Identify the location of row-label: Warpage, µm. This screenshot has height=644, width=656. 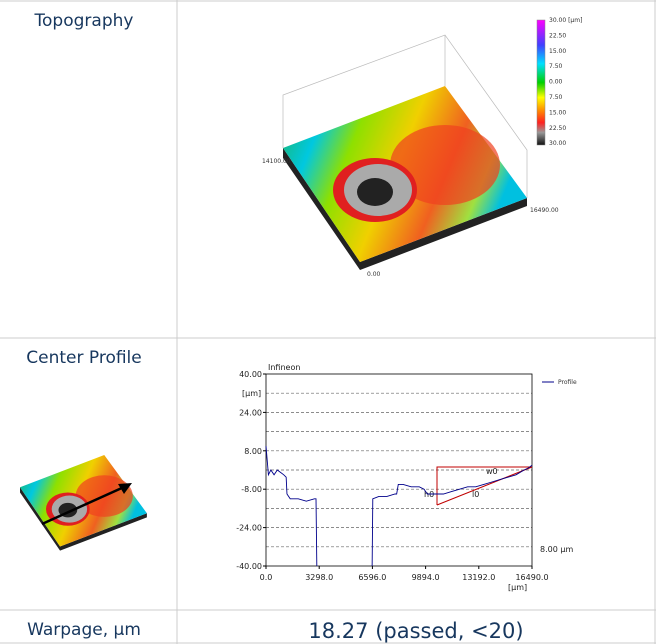
(84, 630).